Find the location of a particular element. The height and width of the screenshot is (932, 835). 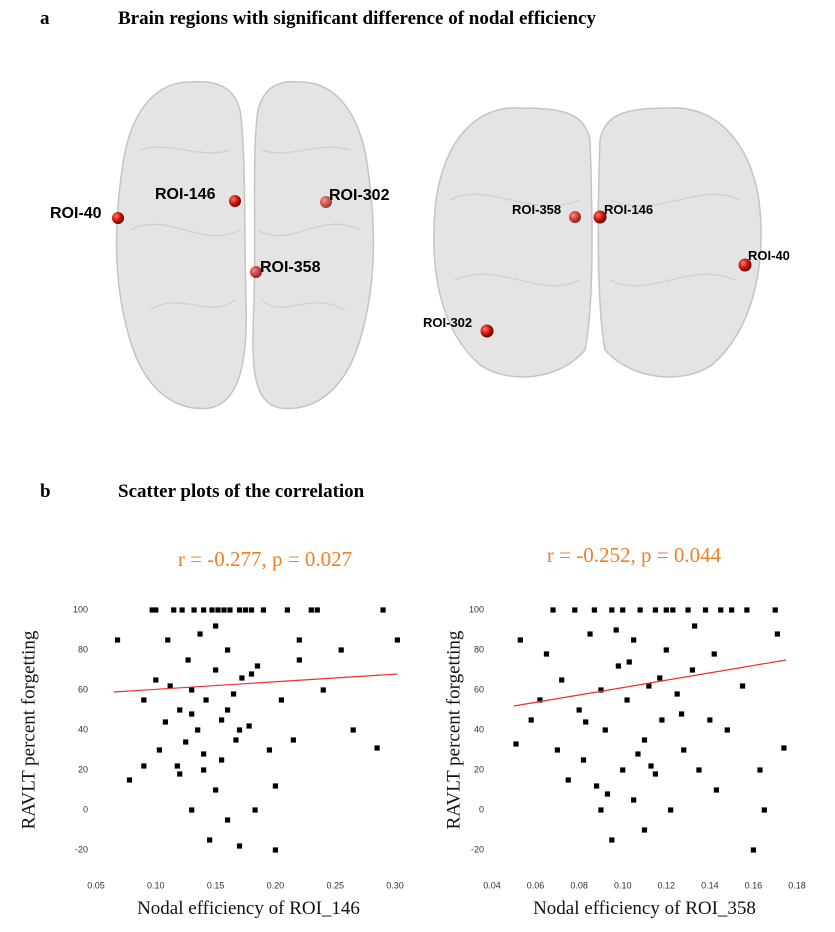

x-tick-label: 0.06 is located at coordinates (536, 885).